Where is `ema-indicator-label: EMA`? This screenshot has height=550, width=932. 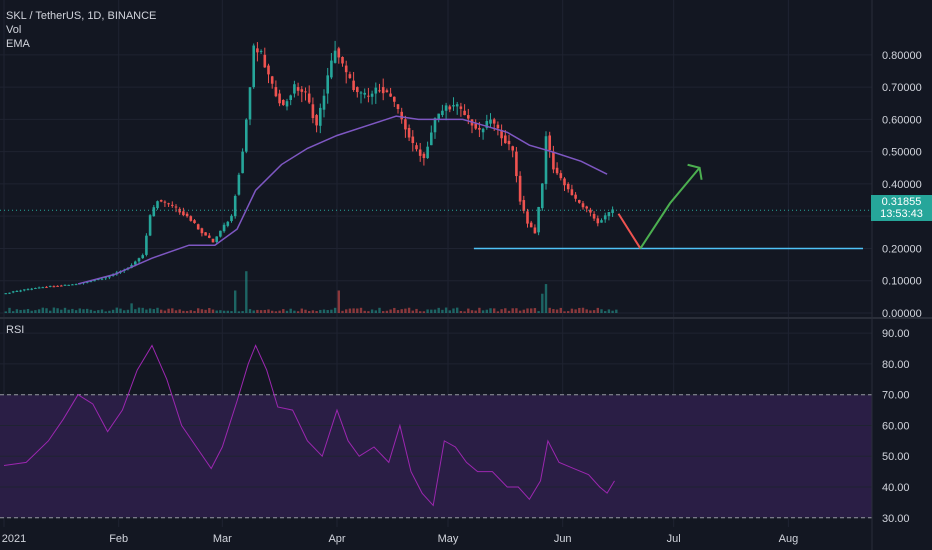 ema-indicator-label: EMA is located at coordinates (18, 44).